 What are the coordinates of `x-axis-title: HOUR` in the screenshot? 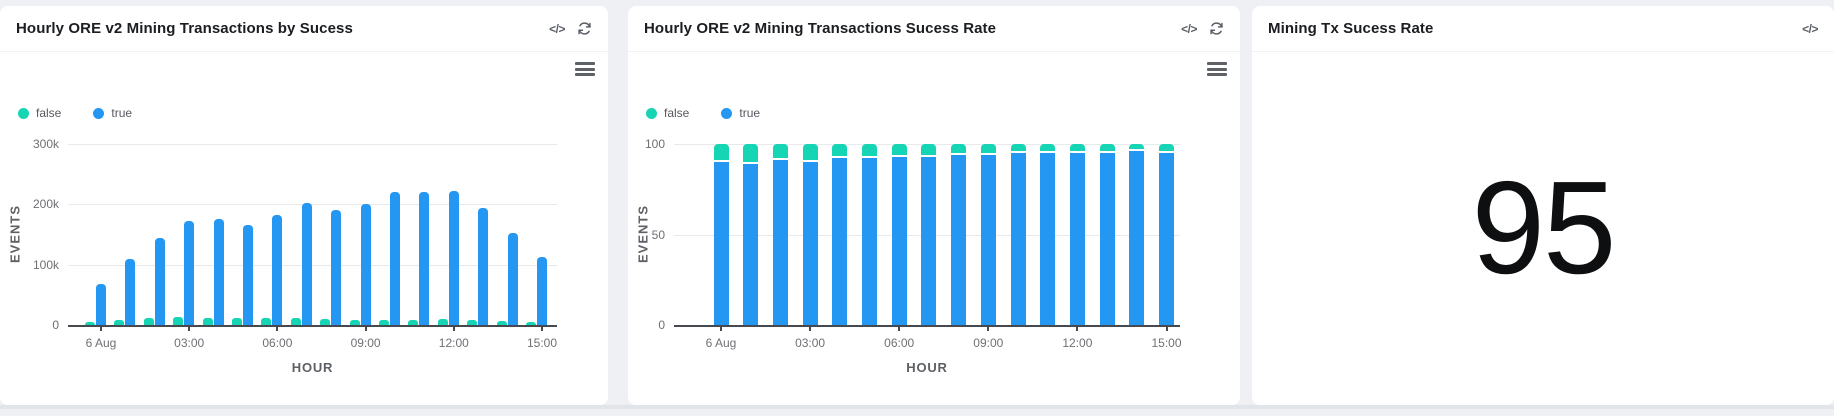 It's located at (927, 367).